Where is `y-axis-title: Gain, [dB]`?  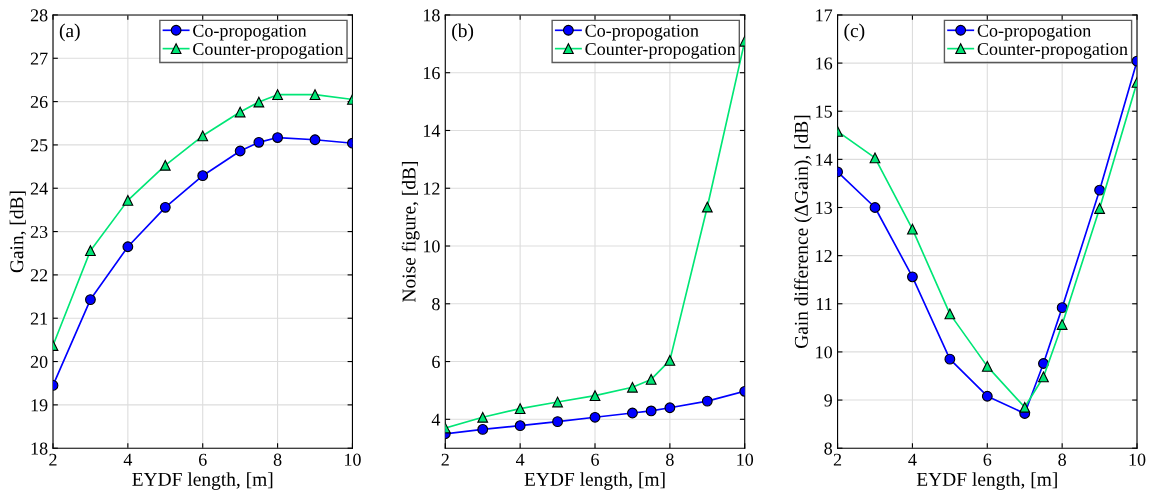 y-axis-title: Gain, [dB] is located at coordinates (18, 232).